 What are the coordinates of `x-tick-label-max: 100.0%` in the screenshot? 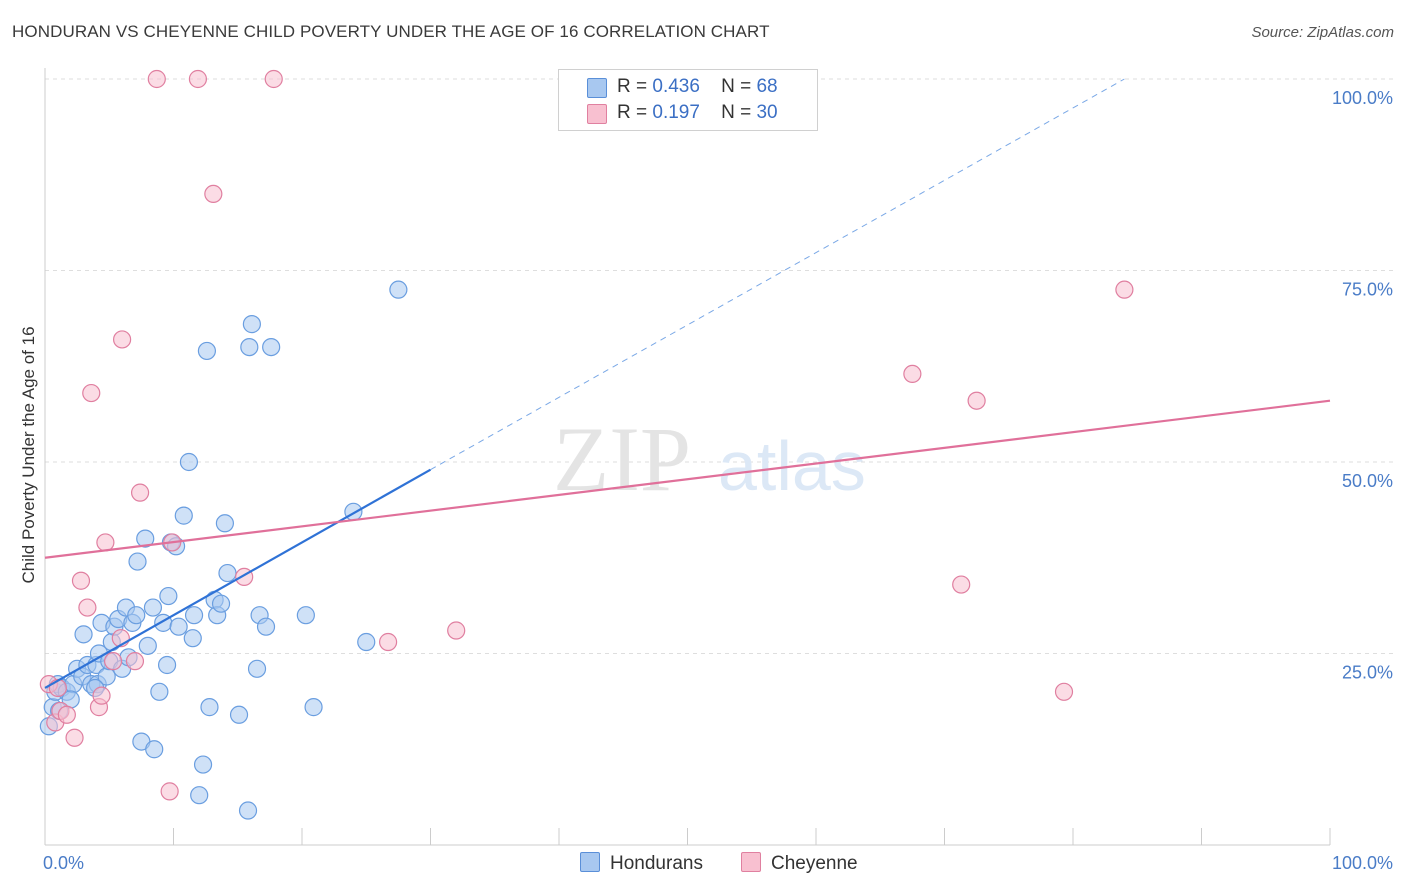 It's located at (1362, 863).